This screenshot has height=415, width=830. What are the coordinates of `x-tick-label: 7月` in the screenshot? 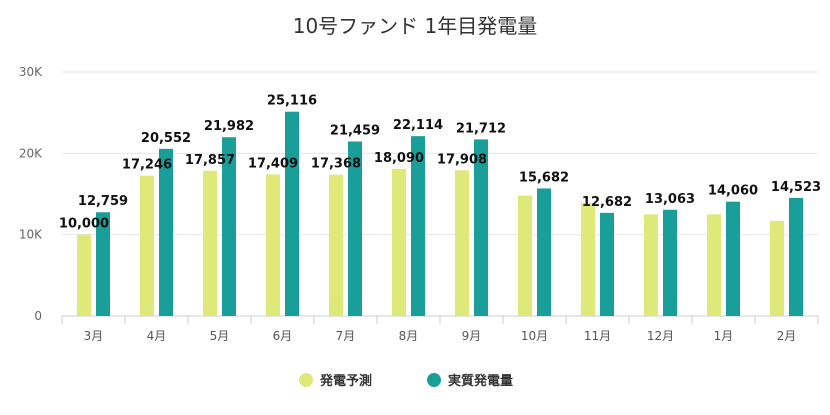 It's located at (346, 336).